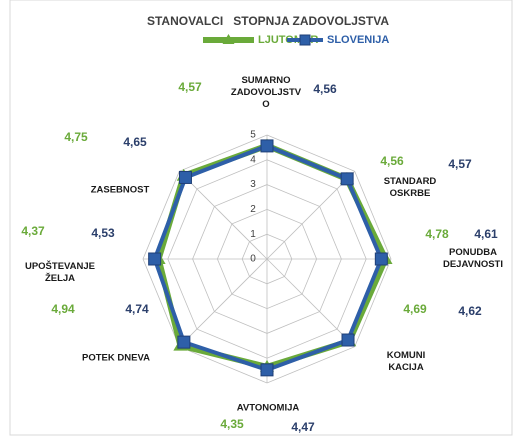  What do you see at coordinates (135, 142) in the screenshot?
I see `data-label: 4,65` at bounding box center [135, 142].